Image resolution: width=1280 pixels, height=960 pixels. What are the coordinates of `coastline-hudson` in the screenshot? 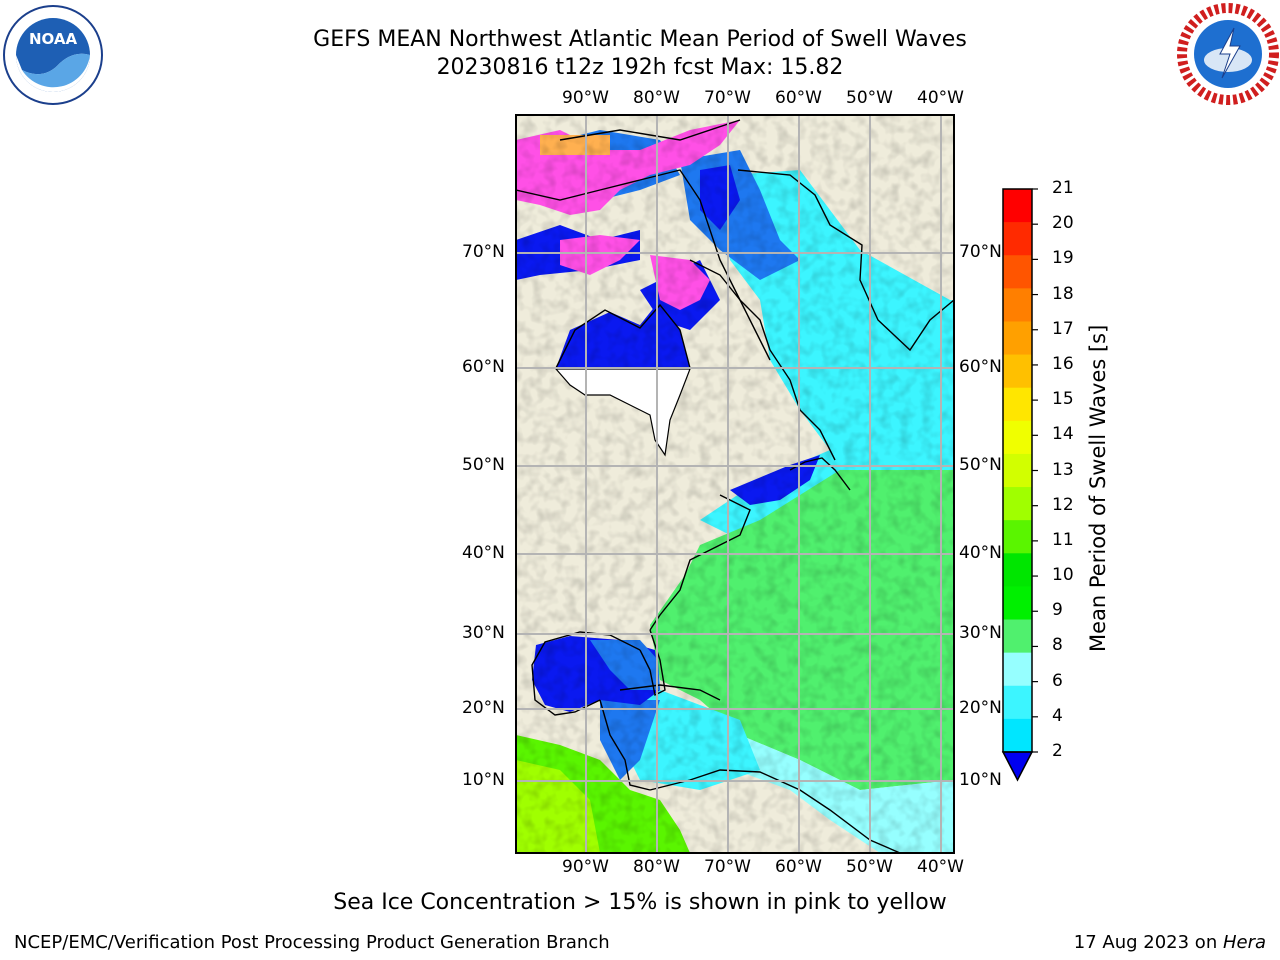 It's located at (623, 336).